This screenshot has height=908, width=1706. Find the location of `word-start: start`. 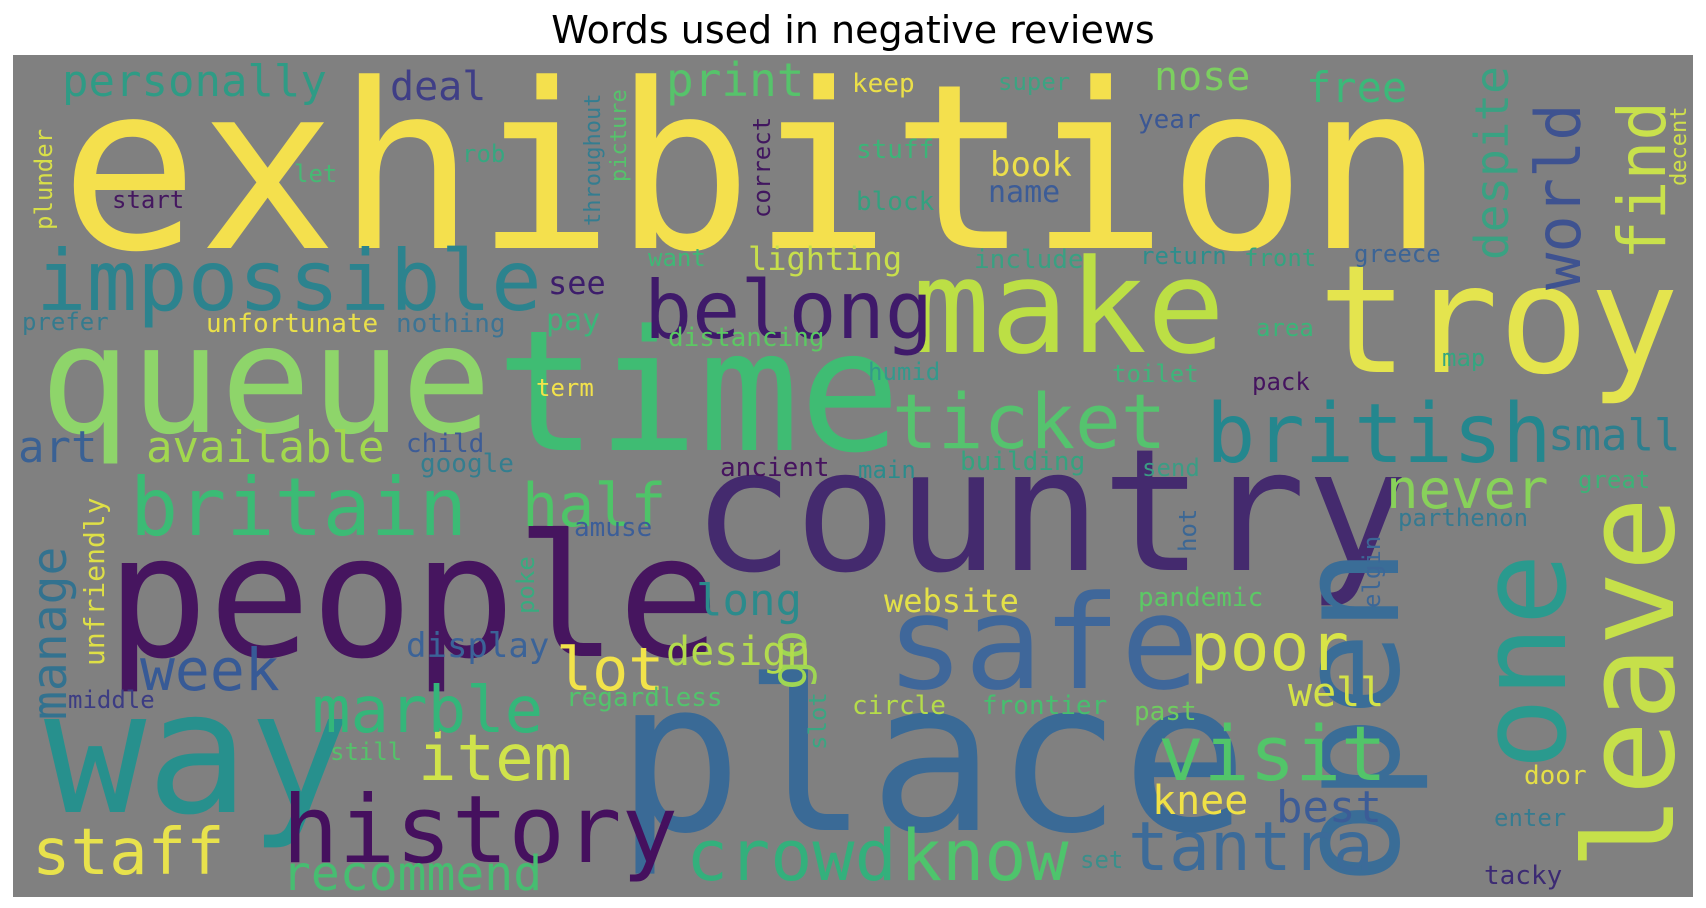

word-start: start is located at coordinates (148, 200).